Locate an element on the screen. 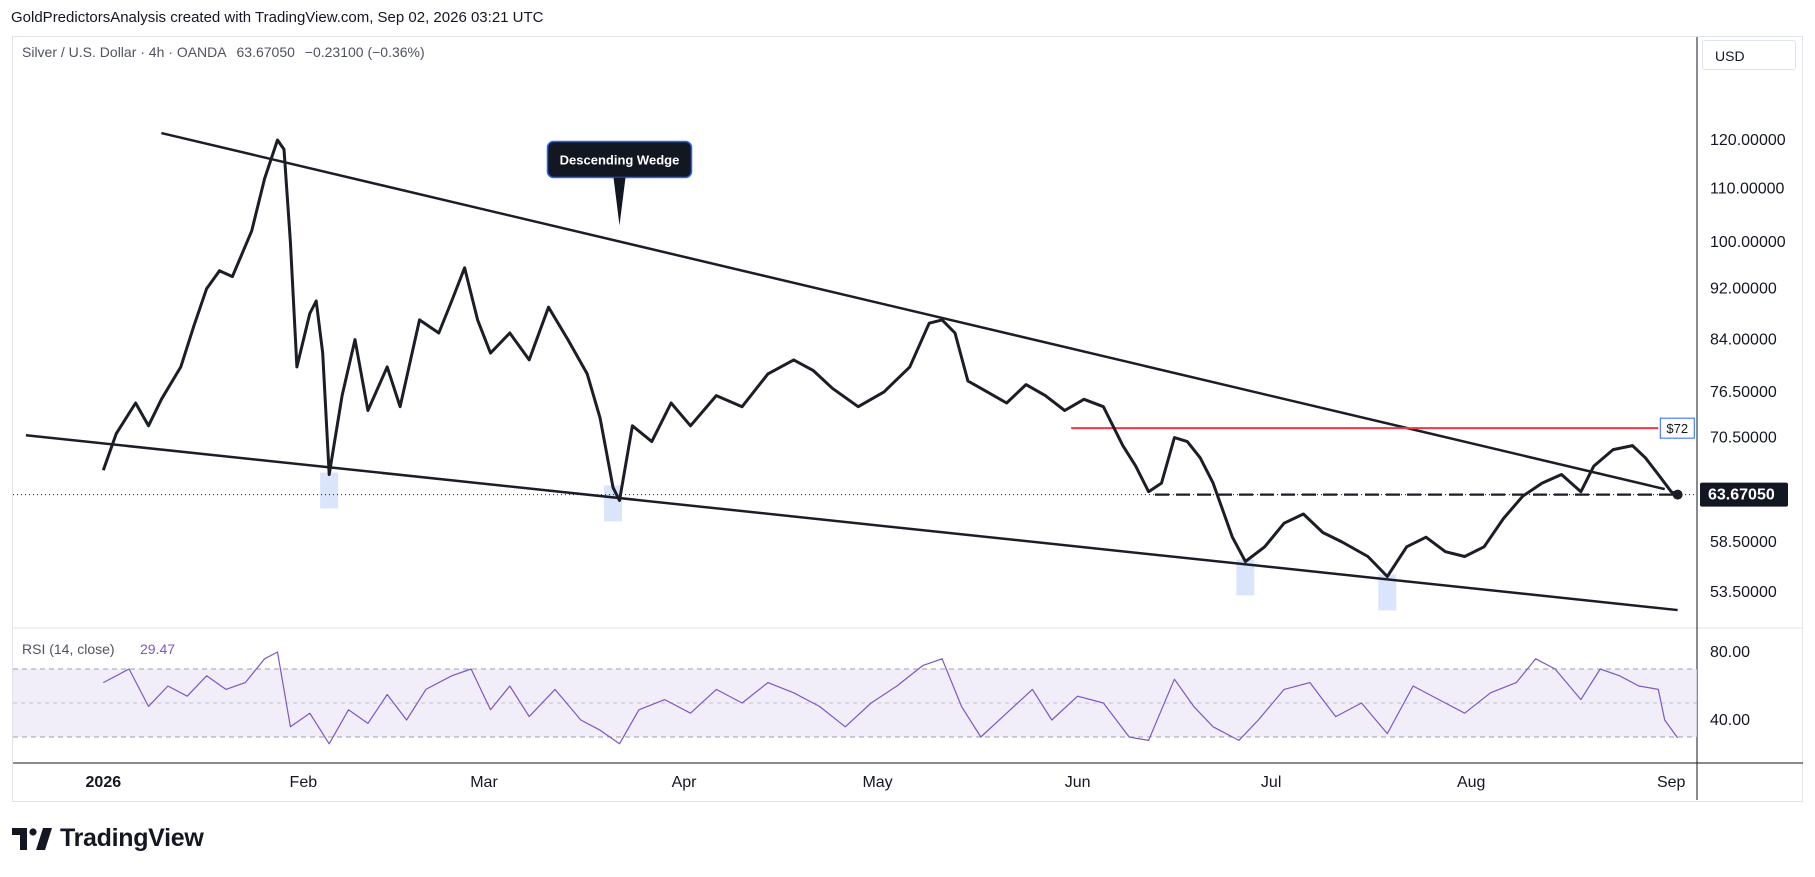 The image size is (1815, 877). resistance-label: $72 is located at coordinates (1677, 428).